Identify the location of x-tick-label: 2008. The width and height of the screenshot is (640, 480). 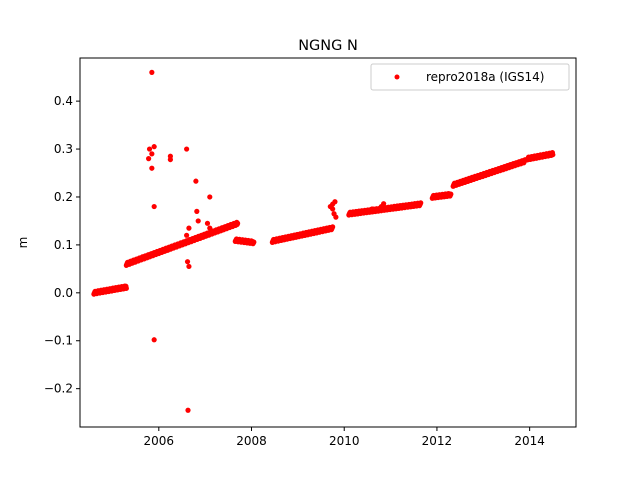
(251, 441).